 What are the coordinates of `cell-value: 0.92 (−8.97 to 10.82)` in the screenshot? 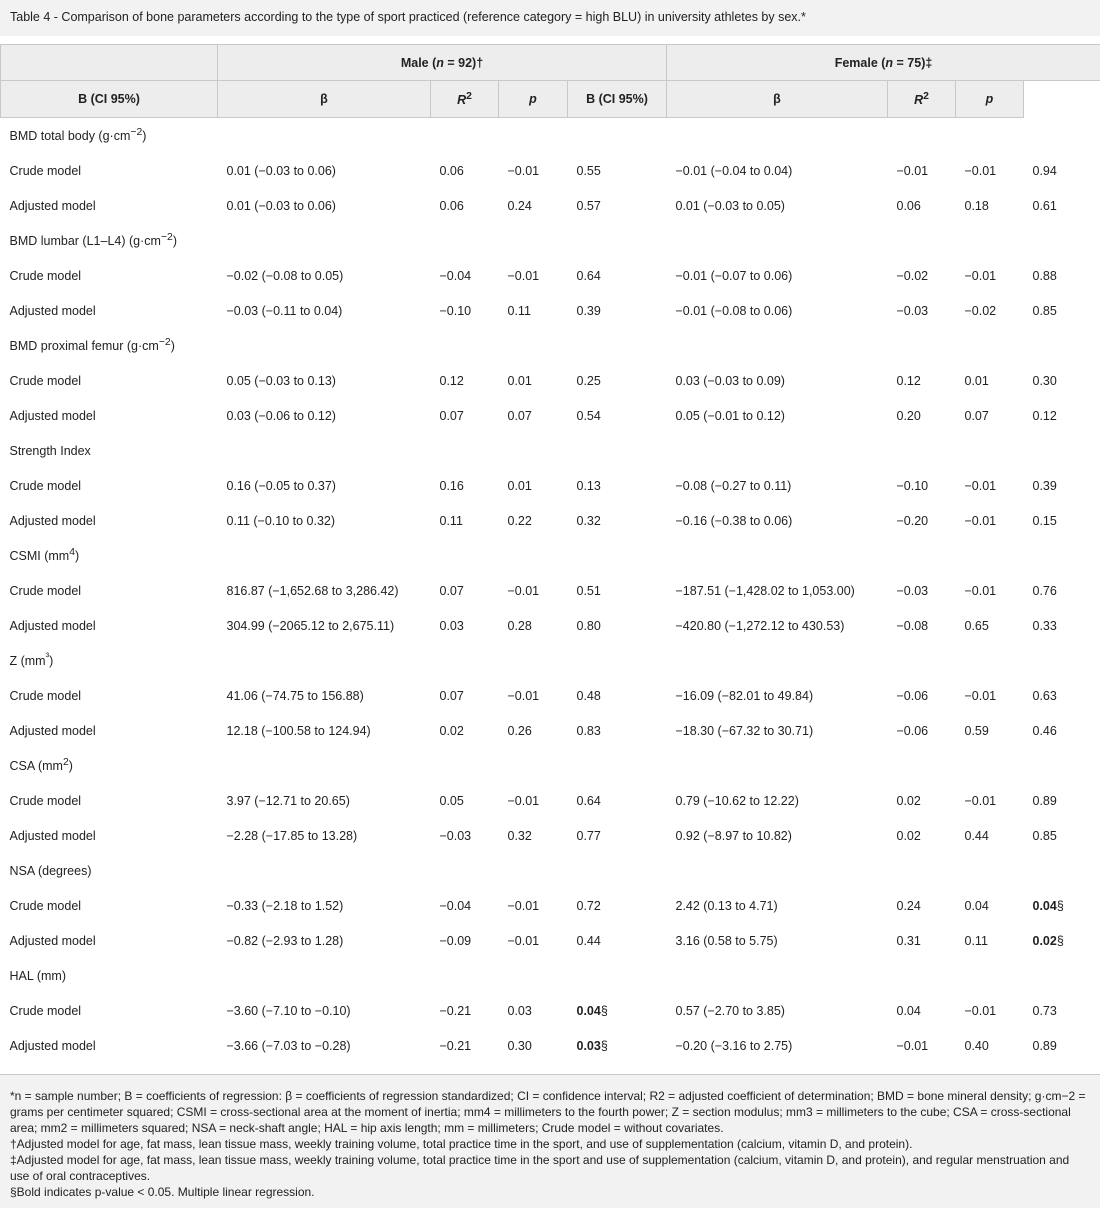 It's located at (733, 835).